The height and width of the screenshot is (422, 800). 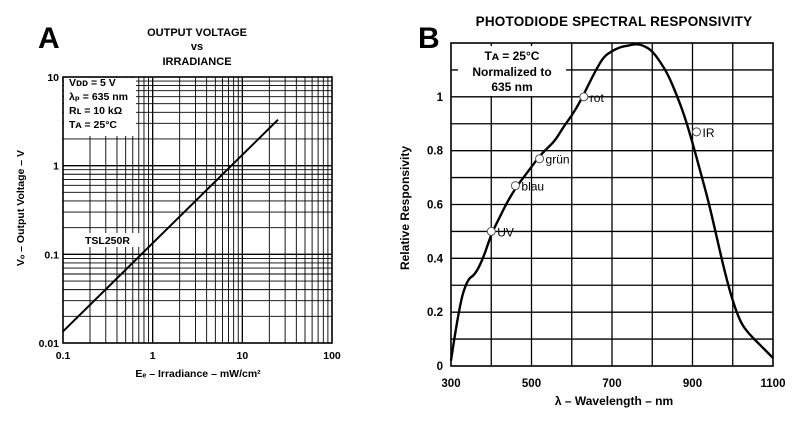 I want to click on panel-b-x-tick-label: 700, so click(x=611, y=384).